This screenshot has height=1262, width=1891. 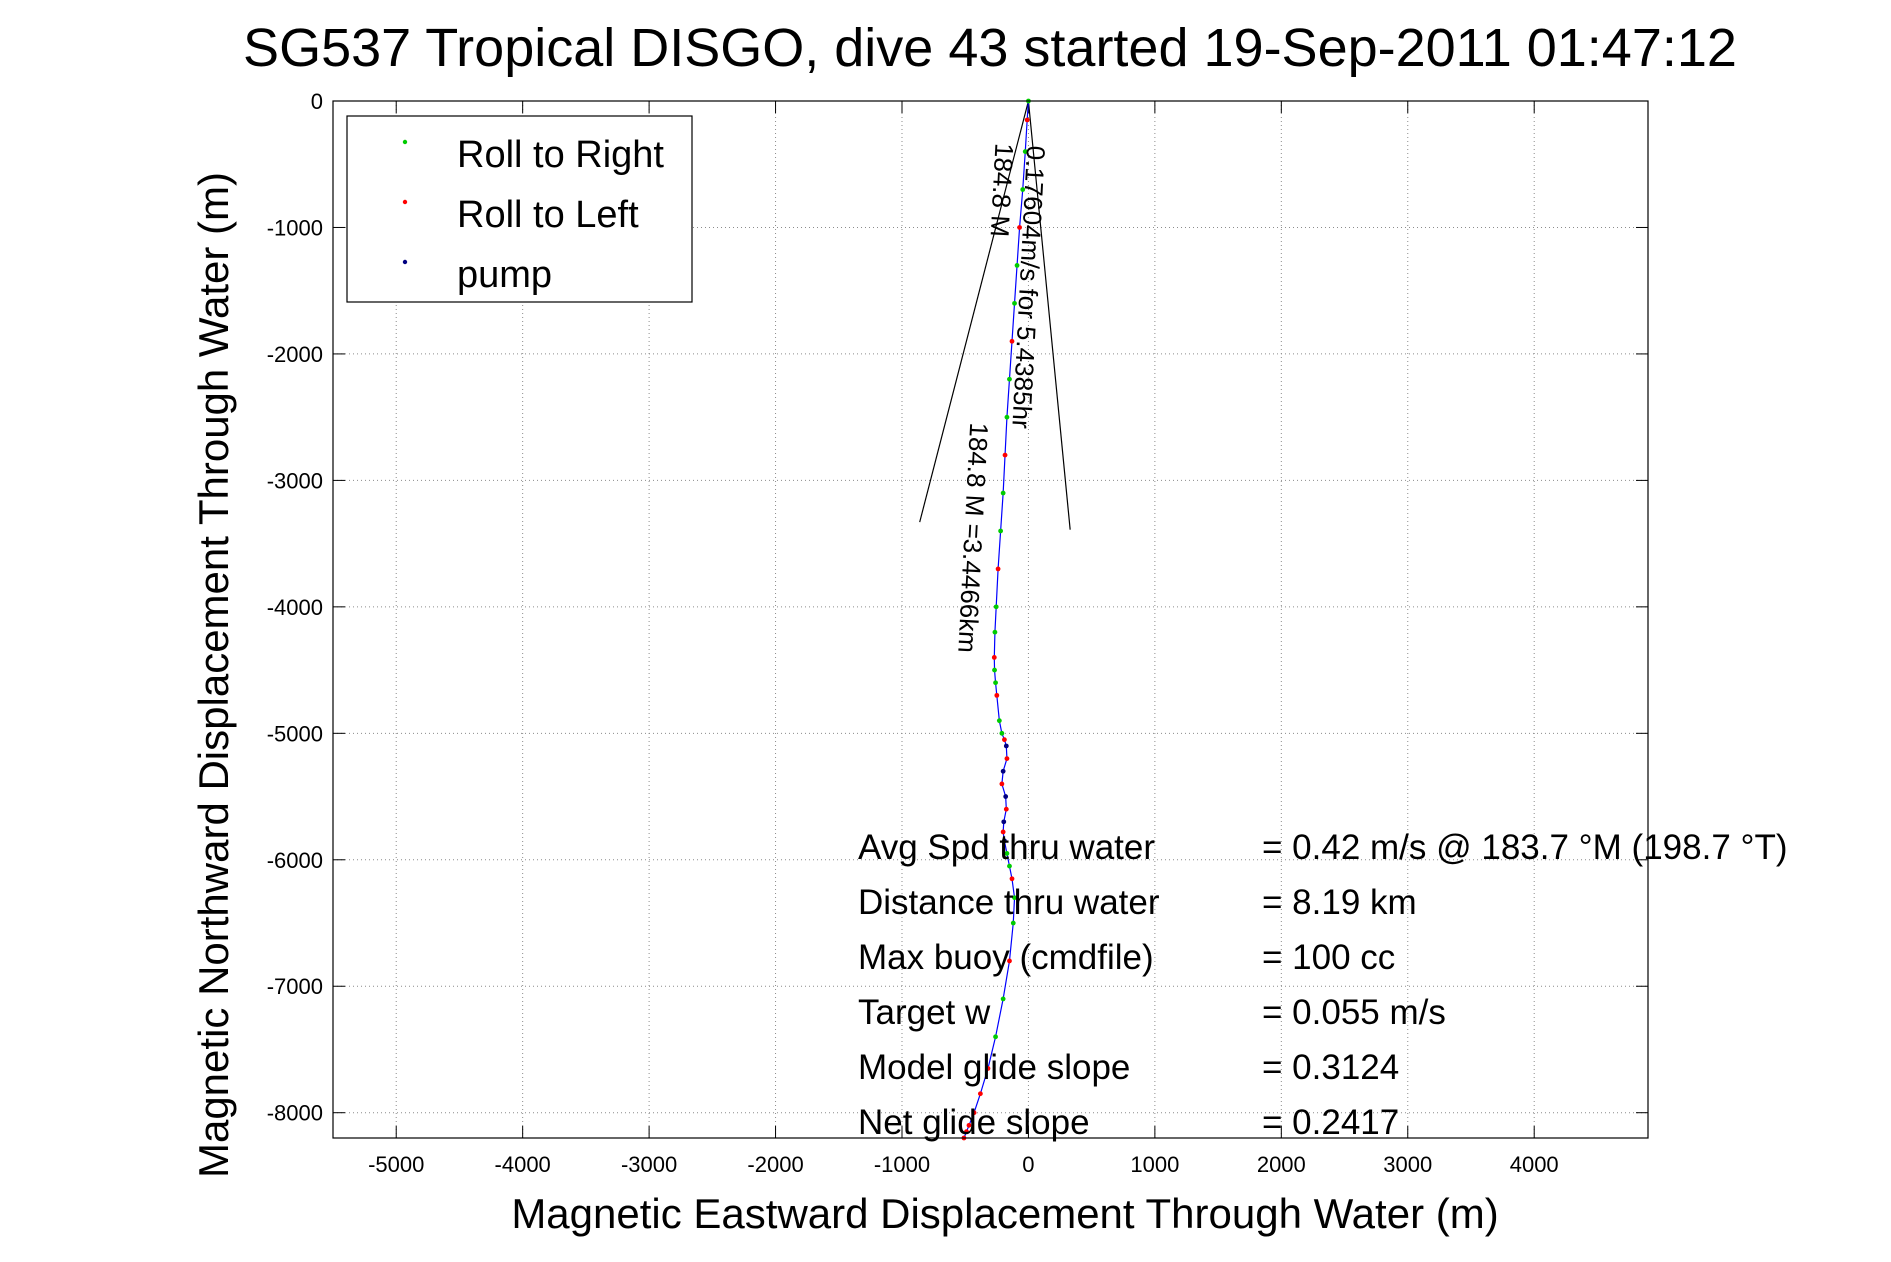 I want to click on legend-label: pump, so click(x=504, y=275).